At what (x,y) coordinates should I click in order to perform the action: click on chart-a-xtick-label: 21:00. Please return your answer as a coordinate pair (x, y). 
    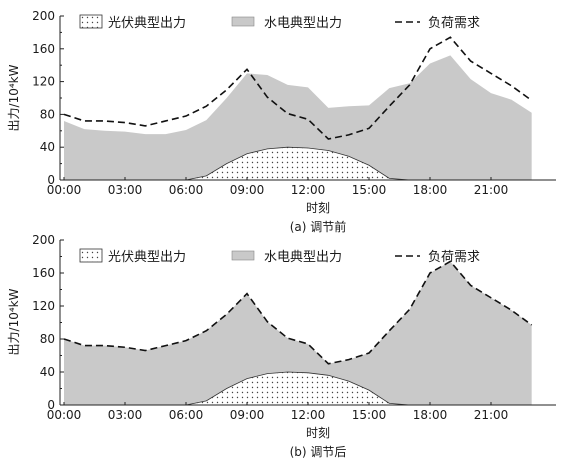
    Looking at the image, I should click on (491, 190).